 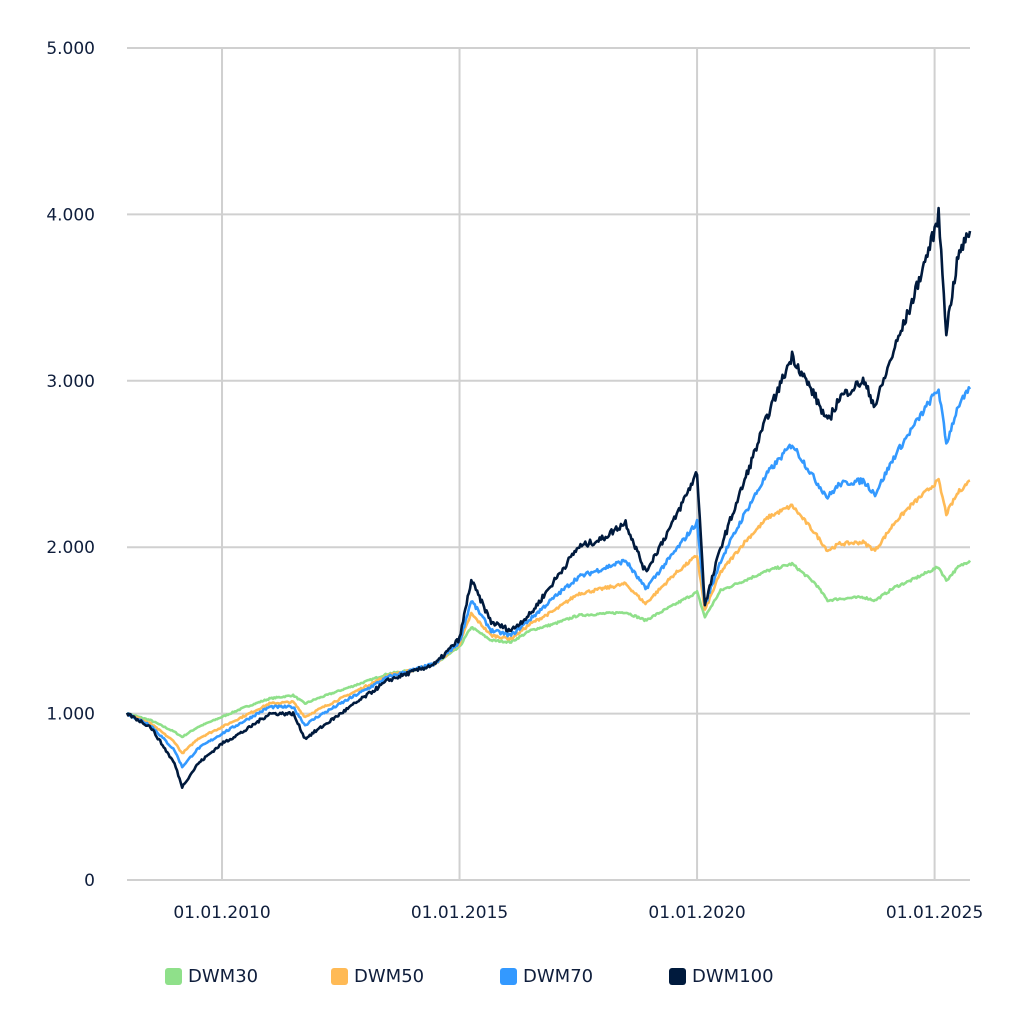 What do you see at coordinates (70, 382) in the screenshot?
I see `y-tick-label: 3.000` at bounding box center [70, 382].